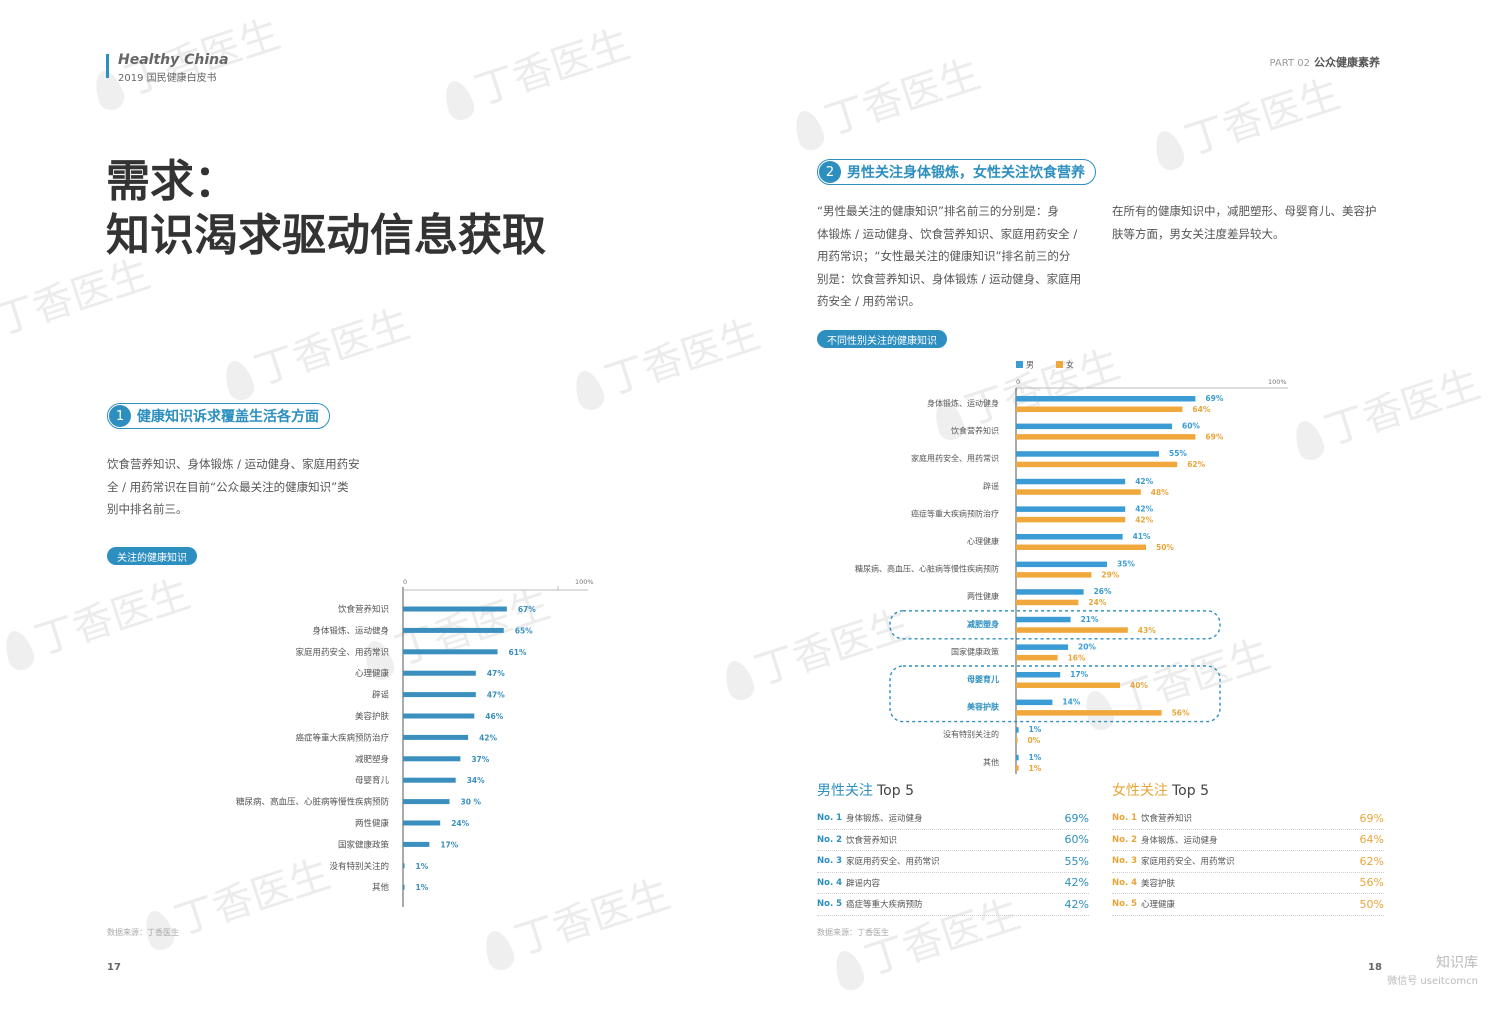 The width and height of the screenshot is (1488, 1010). Describe the element at coordinates (830, 172) in the screenshot. I see `section-2-number: 2` at that location.